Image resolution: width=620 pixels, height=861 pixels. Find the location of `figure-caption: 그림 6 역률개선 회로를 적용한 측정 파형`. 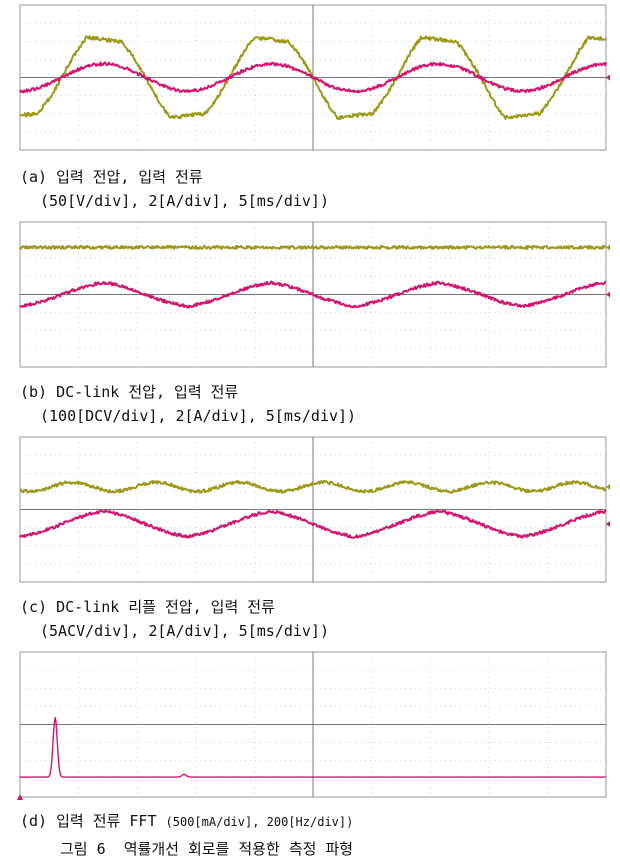

figure-caption: 그림 6 역률개선 회로를 적용한 측정 파형 is located at coordinates (206, 848).